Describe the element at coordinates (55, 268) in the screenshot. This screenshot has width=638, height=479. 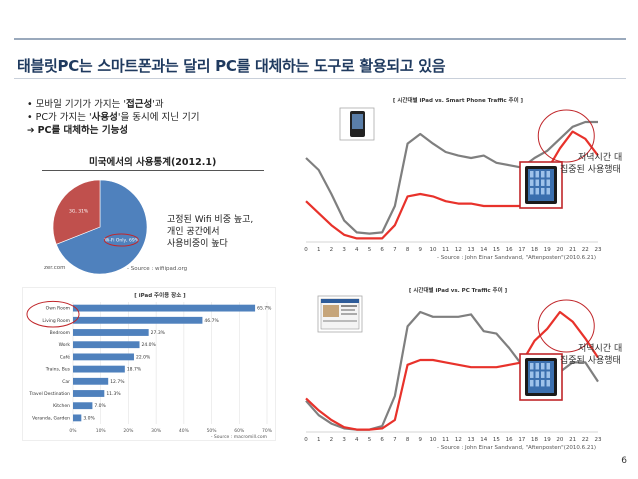
I see `pie-corner-text: zer.com` at that location.